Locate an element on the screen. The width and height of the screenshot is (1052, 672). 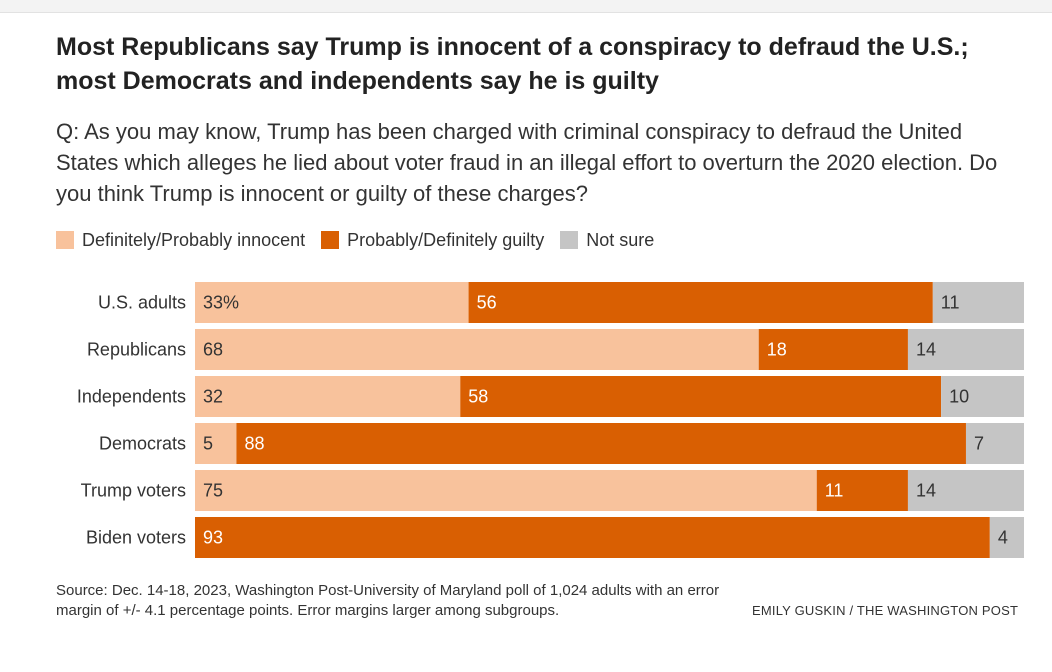
data-label-not-sure-u-s-adults: 11 is located at coordinates (950, 303).